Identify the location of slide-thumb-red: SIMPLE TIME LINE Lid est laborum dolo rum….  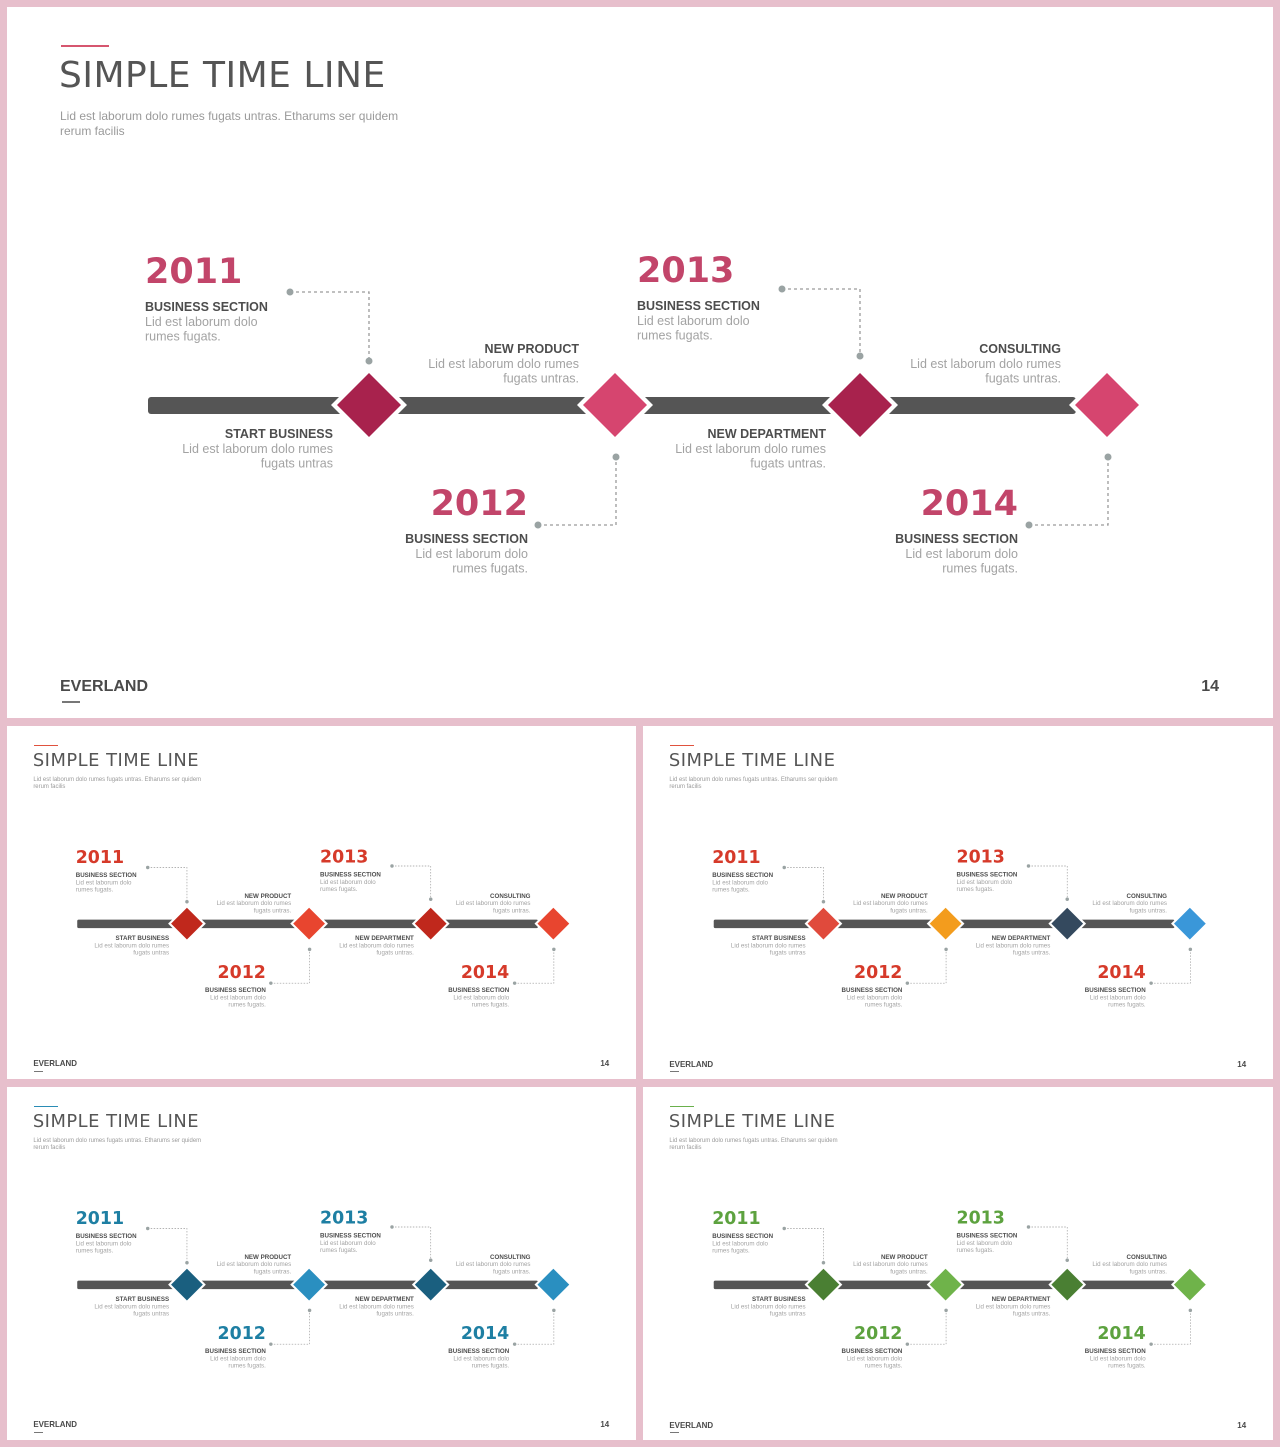
(321, 902).